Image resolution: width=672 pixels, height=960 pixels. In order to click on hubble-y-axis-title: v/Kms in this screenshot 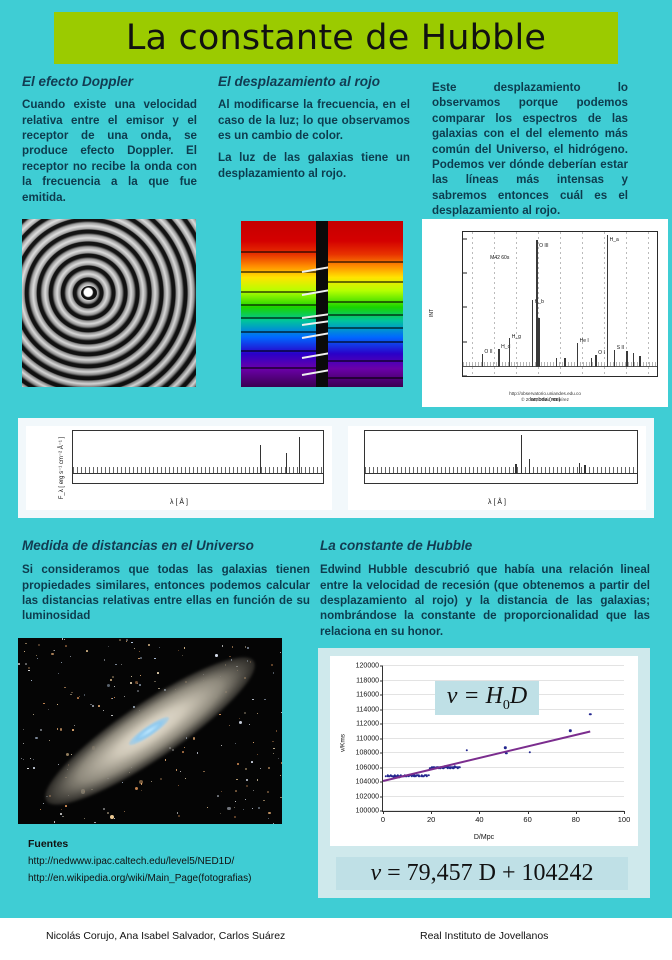, I will do `click(343, 743)`.